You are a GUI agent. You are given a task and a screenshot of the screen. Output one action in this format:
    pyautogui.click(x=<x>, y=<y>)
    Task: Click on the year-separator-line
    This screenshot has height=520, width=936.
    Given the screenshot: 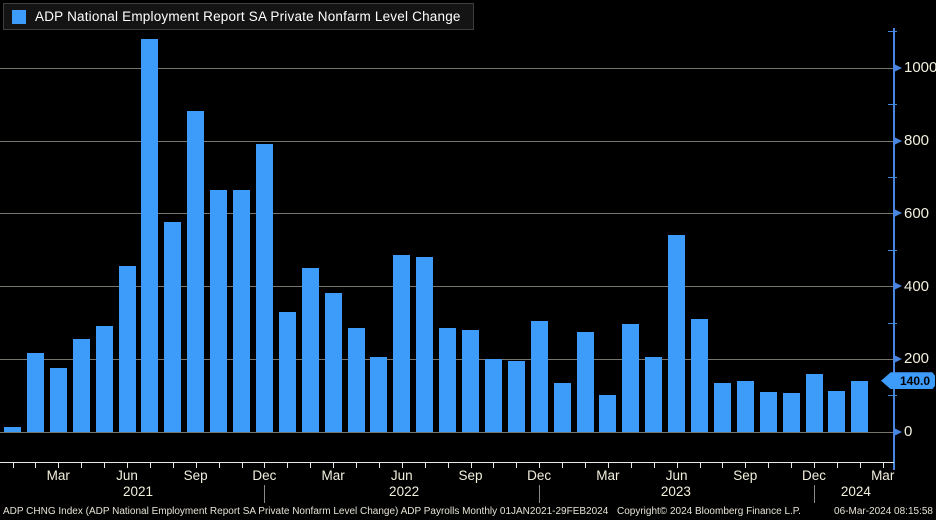 What is the action you would take?
    pyautogui.click(x=540, y=494)
    